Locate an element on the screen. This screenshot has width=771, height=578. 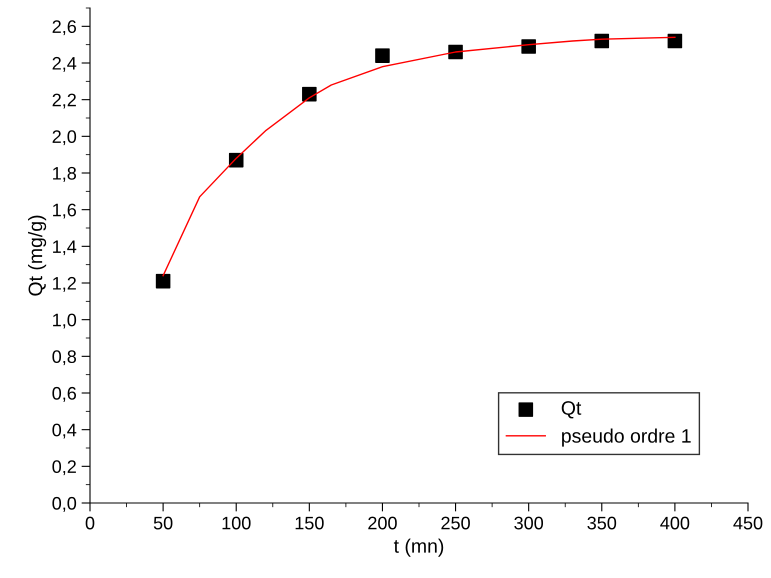
legend-label: pseudo ordre 1 is located at coordinates (626, 437).